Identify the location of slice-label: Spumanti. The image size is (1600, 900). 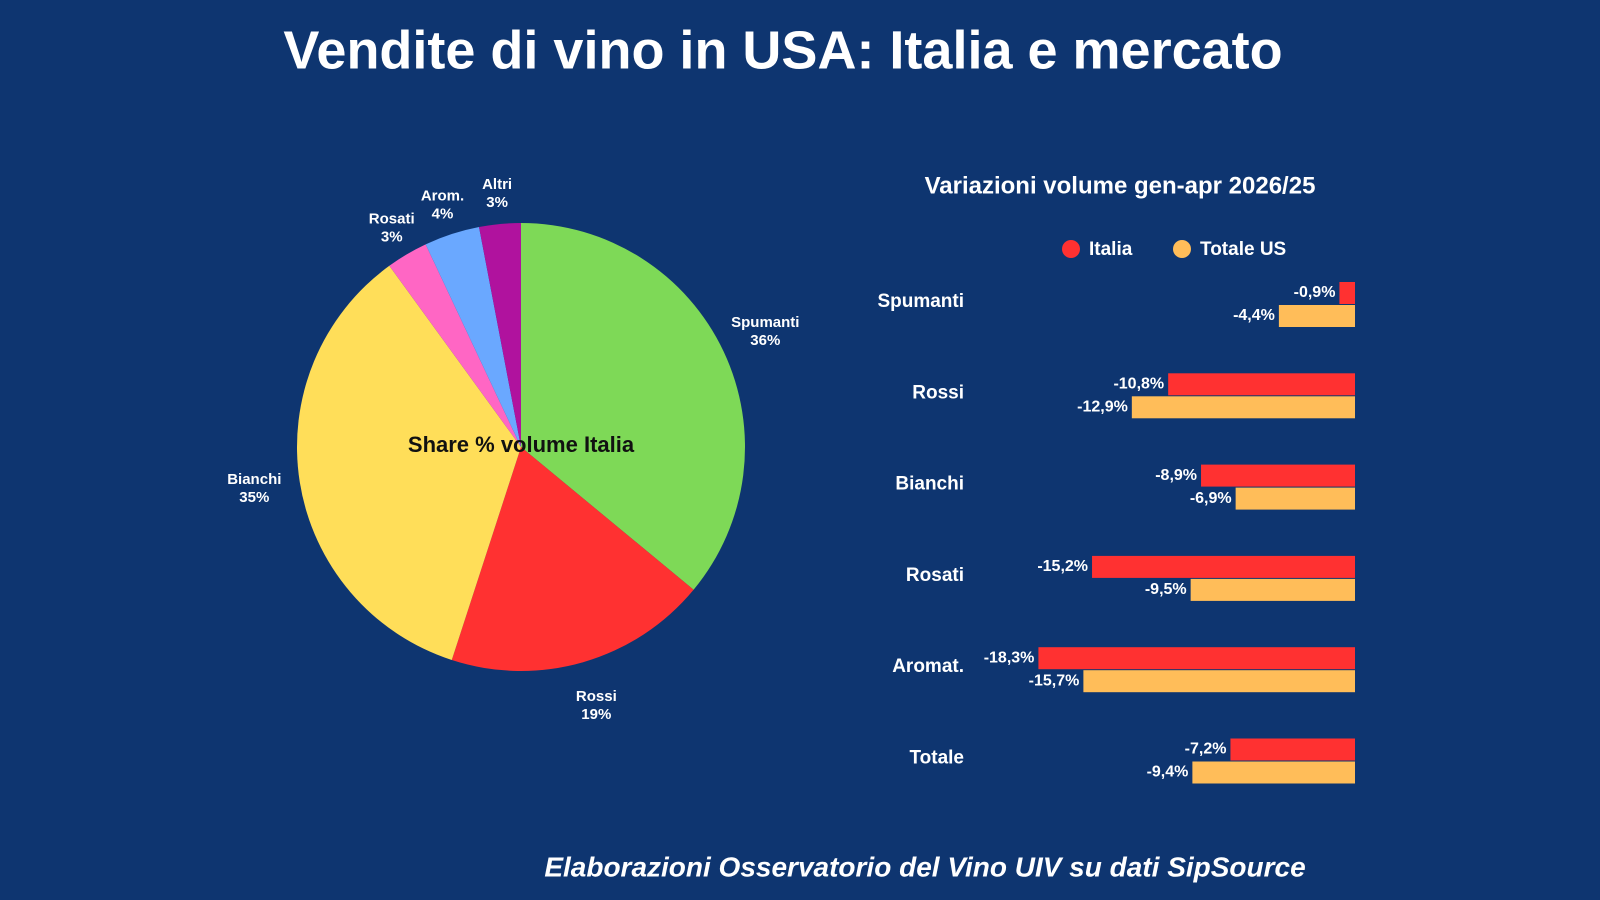
(765, 322).